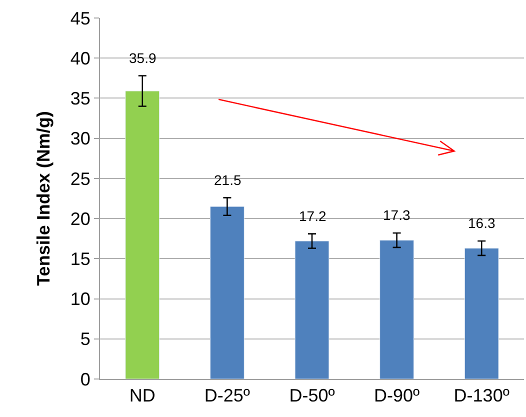 Image resolution: width=526 pixels, height=417 pixels. Describe the element at coordinates (482, 223) in the screenshot. I see `data-label: 16.3` at that location.